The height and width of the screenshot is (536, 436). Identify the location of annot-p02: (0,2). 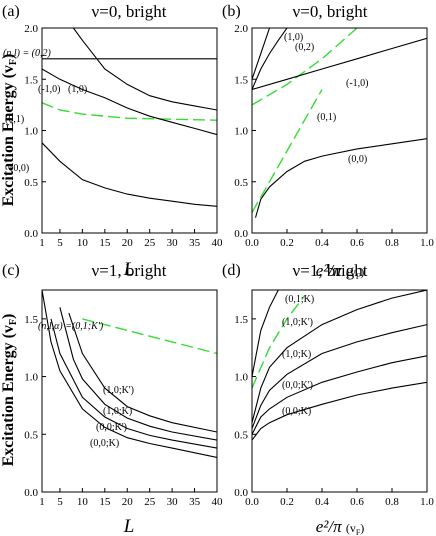
(304, 47).